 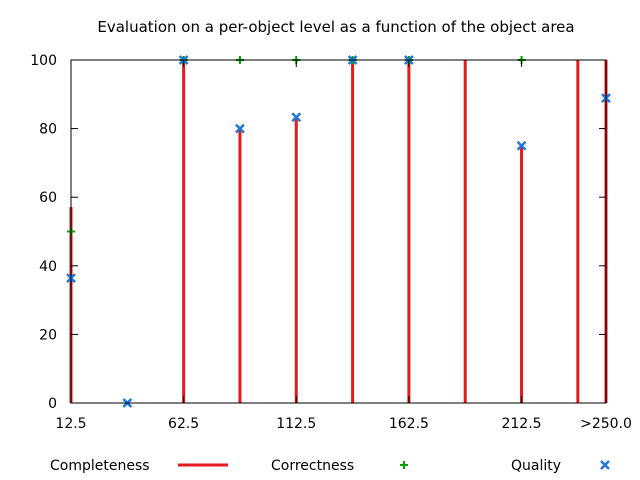 I want to click on x-tick-label: 62.5, so click(x=183, y=424).